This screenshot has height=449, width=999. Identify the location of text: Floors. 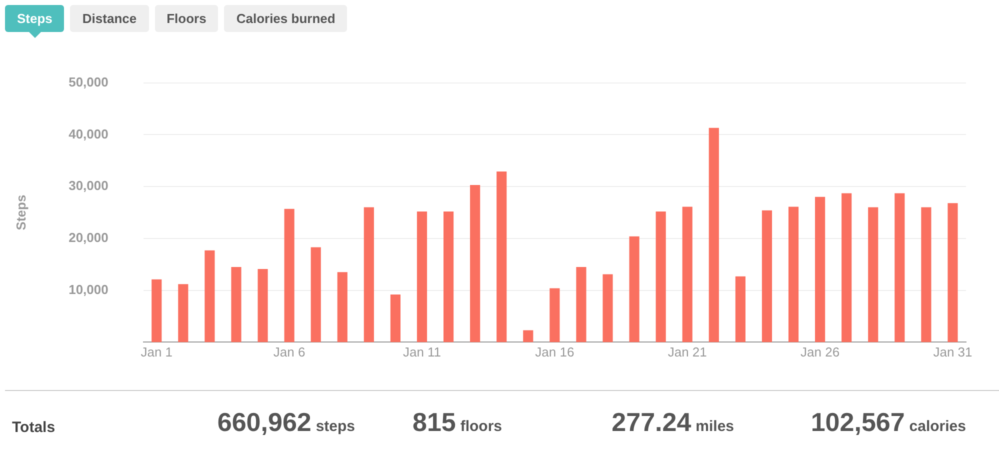
(186, 18).